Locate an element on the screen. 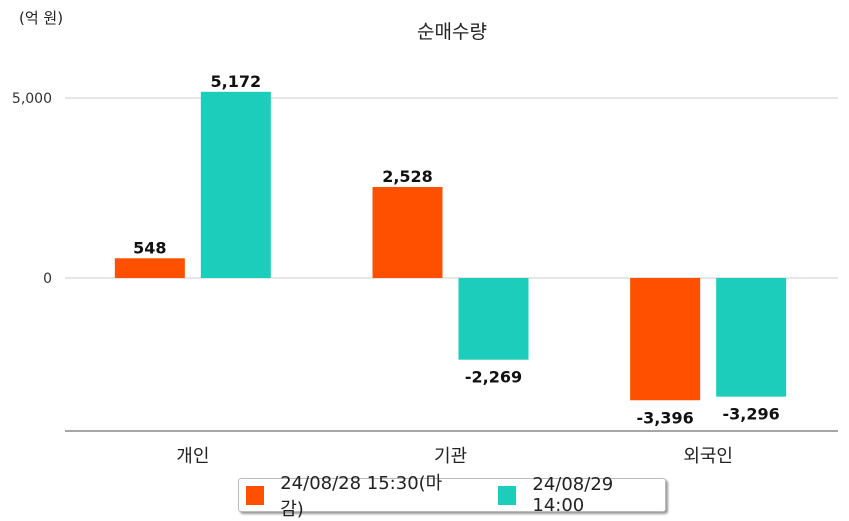  data-label: 2,528 is located at coordinates (407, 176).